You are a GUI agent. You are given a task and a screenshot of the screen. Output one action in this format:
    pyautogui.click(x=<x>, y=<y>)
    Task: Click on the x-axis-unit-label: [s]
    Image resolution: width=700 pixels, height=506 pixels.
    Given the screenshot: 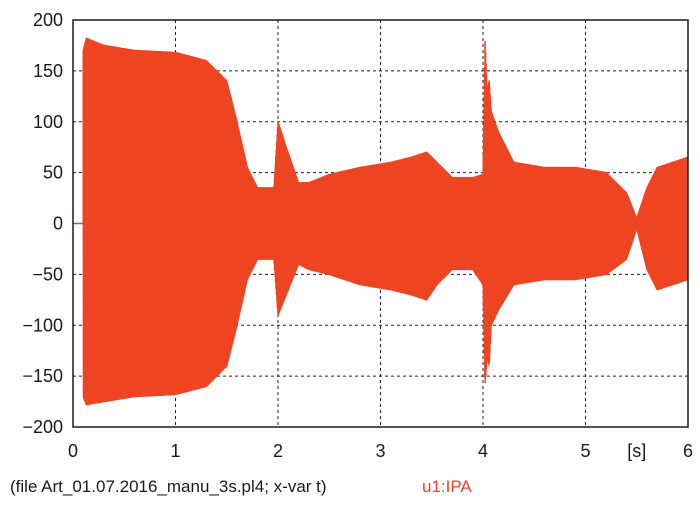 What is the action you would take?
    pyautogui.click(x=636, y=451)
    